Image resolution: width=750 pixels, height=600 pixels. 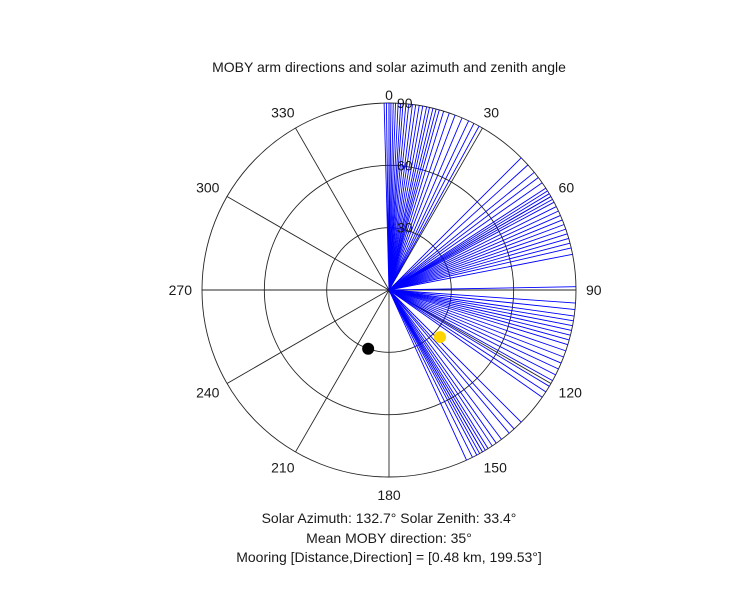 I want to click on theta-tick-180: 180, so click(x=389, y=495).